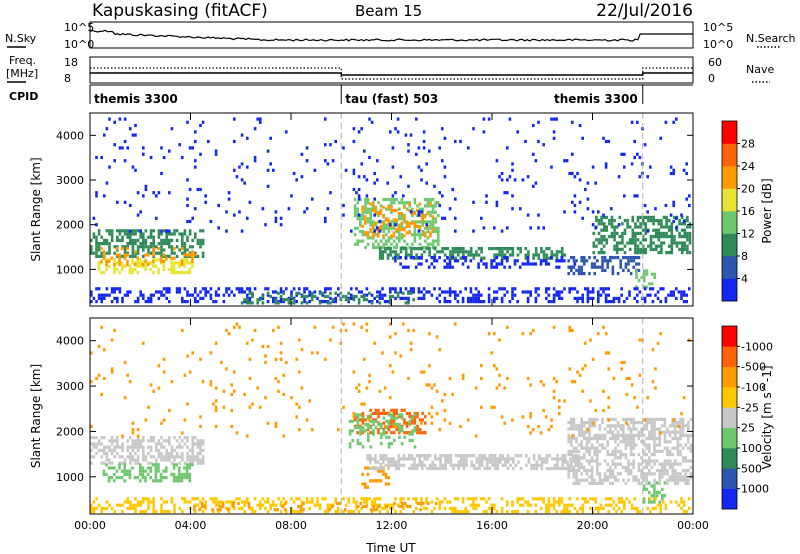  What do you see at coordinates (391, 70) in the screenshot?
I see `freq-panel` at bounding box center [391, 70].